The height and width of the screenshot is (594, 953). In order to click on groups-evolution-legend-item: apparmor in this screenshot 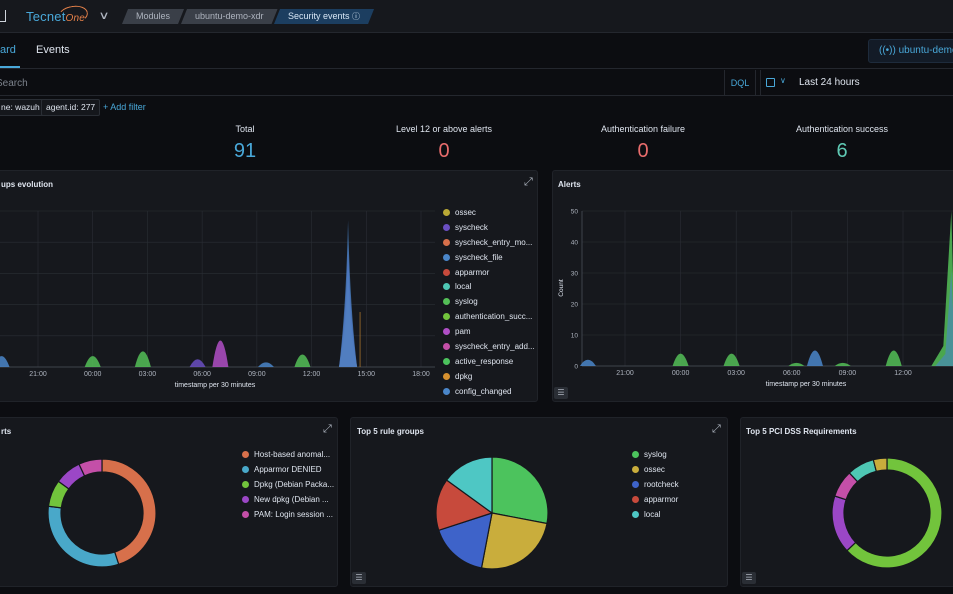, I will do `click(489, 272)`.